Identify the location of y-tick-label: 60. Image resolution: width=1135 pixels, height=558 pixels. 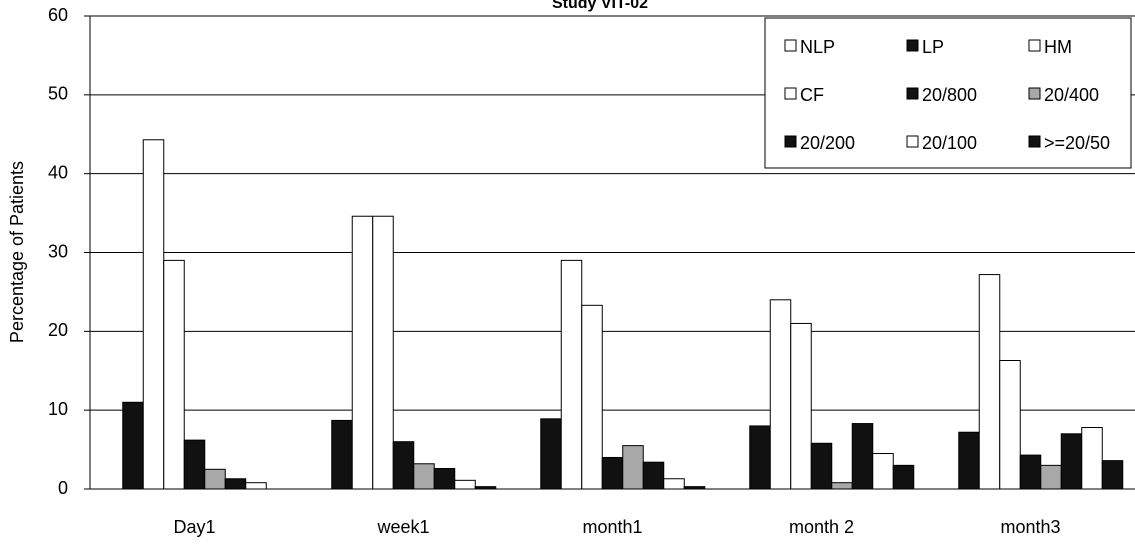
(58, 15).